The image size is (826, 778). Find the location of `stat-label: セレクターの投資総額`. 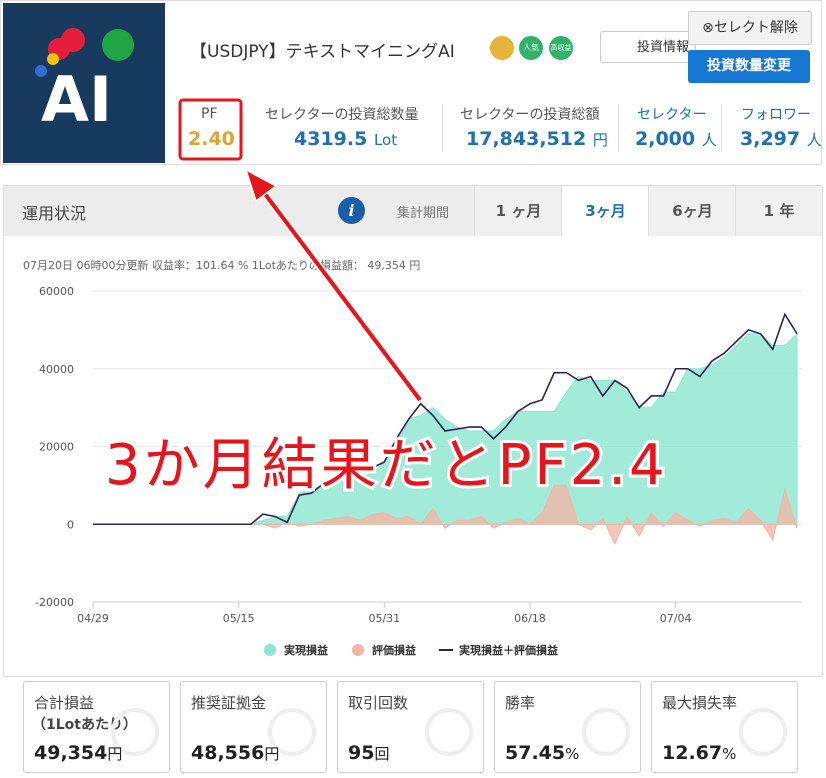

stat-label: セレクターの投資総額 is located at coordinates (530, 115).